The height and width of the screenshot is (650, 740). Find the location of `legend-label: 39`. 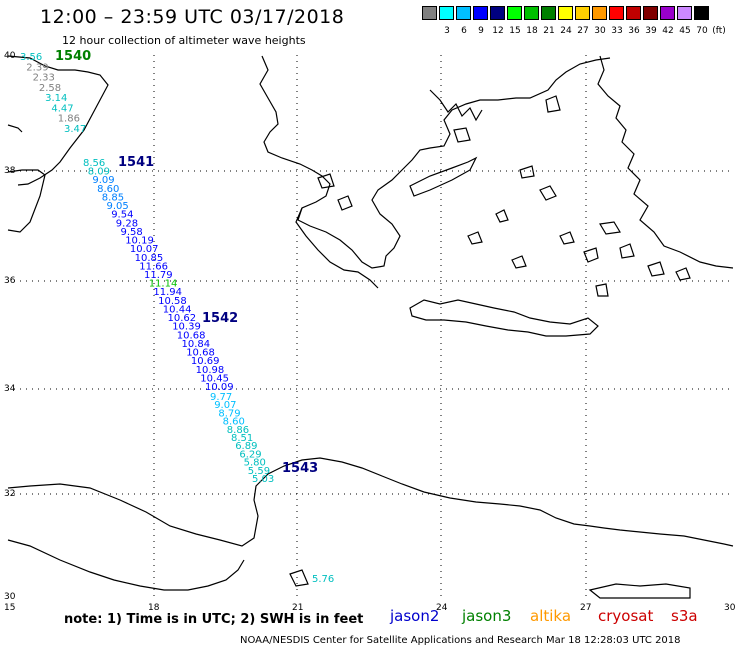

legend-label: 39 is located at coordinates (651, 31).